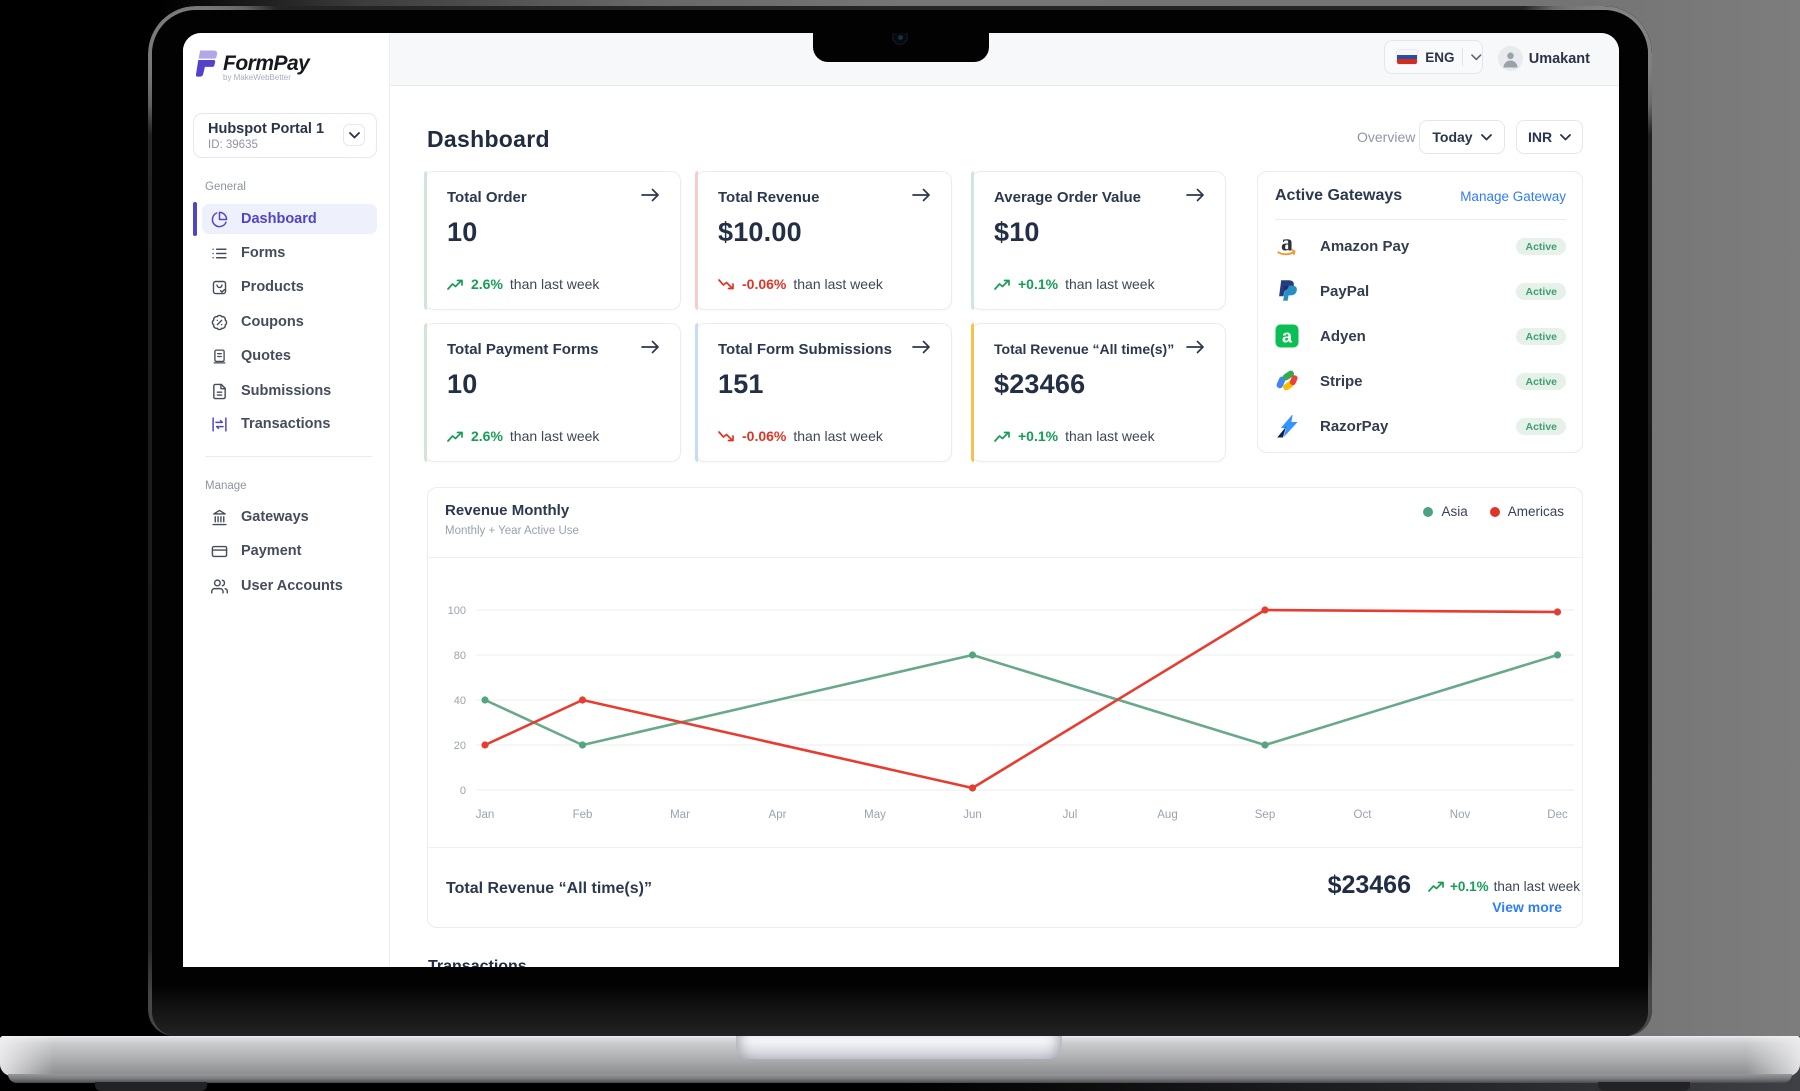 The image size is (1800, 1091). I want to click on svg-text: Jan, so click(485, 815).